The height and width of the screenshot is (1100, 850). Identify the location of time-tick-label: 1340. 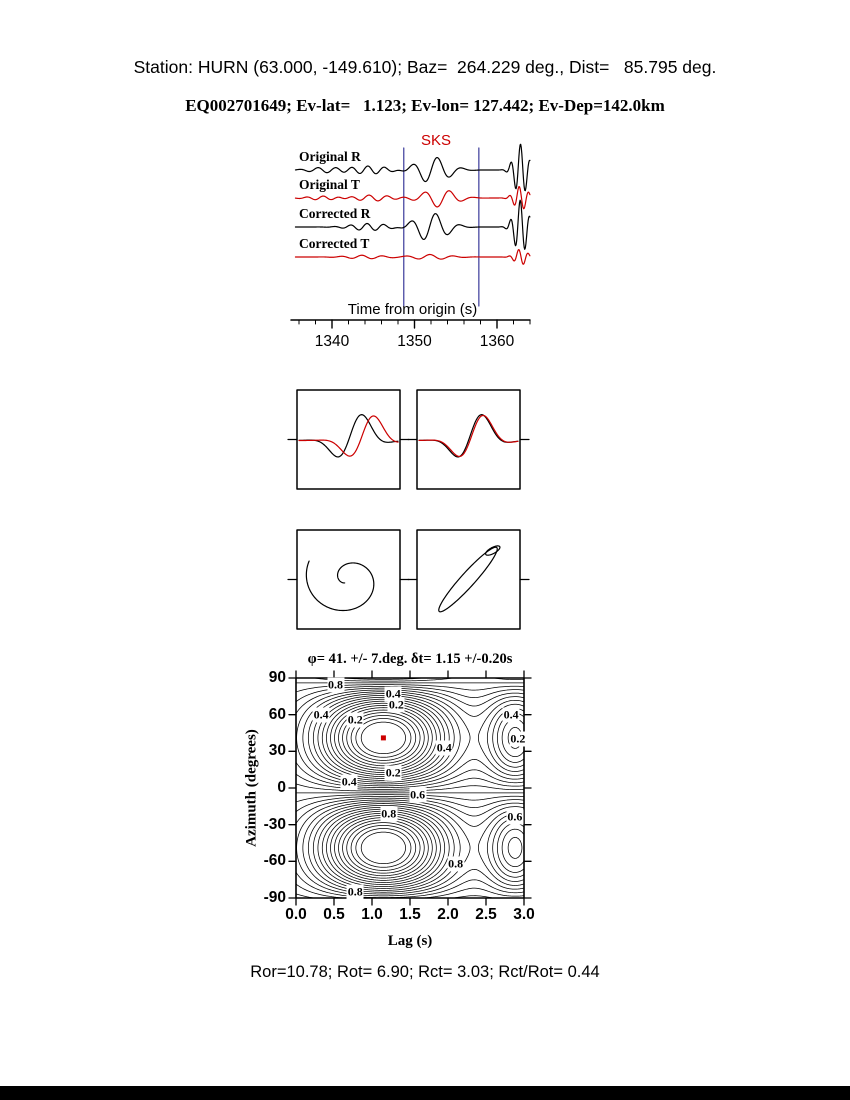
(332, 341).